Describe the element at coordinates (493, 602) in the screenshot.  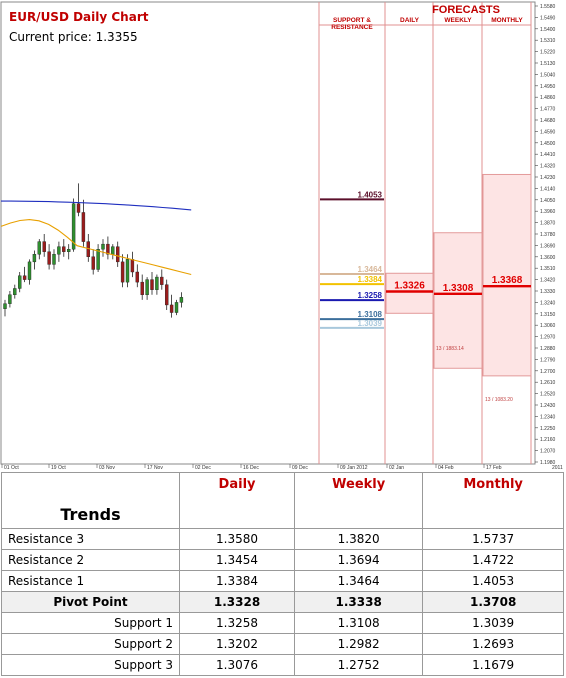
I see `cell-value: 1.3708` at that location.